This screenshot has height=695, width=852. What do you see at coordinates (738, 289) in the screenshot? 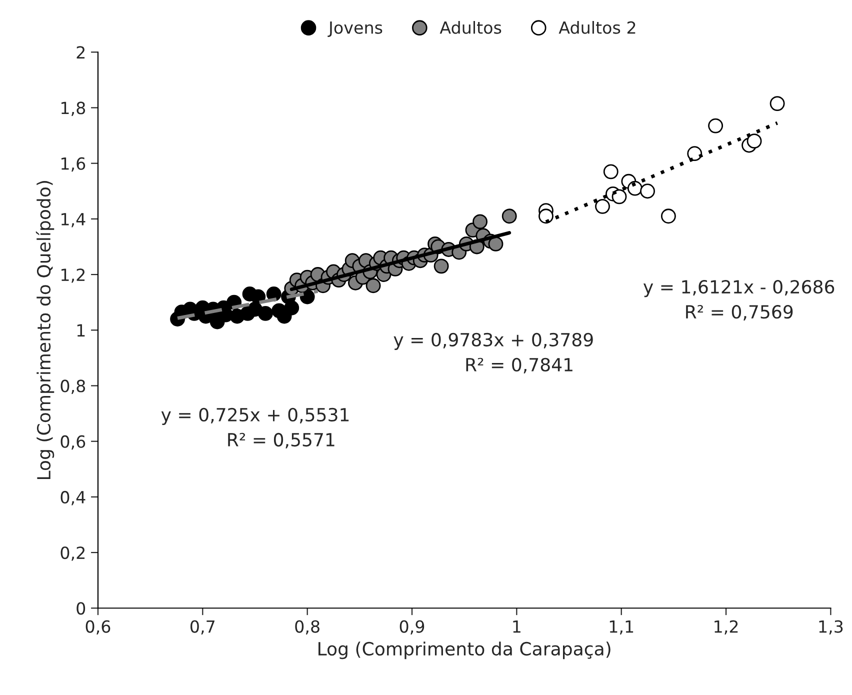
I see `annotation: y = 1,6121x - 0,2686` at bounding box center [738, 289].